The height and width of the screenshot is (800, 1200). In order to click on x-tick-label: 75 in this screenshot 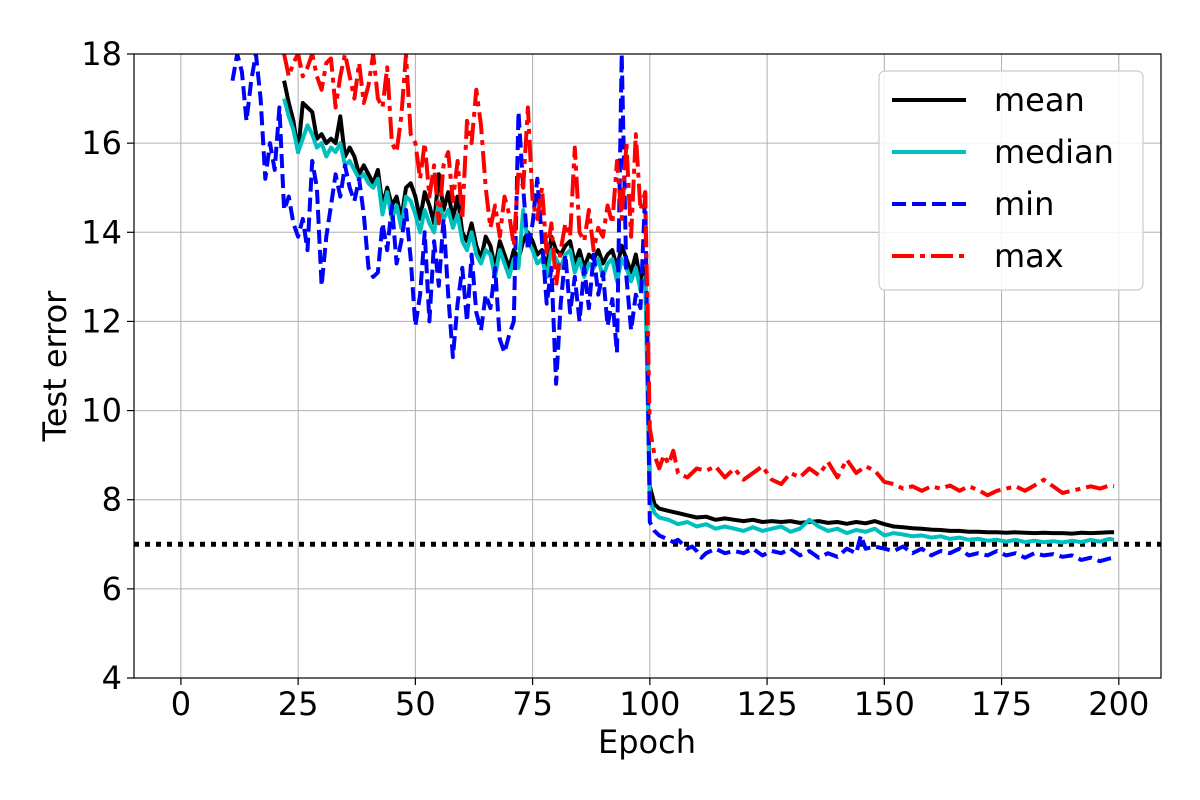, I will do `click(532, 704)`.